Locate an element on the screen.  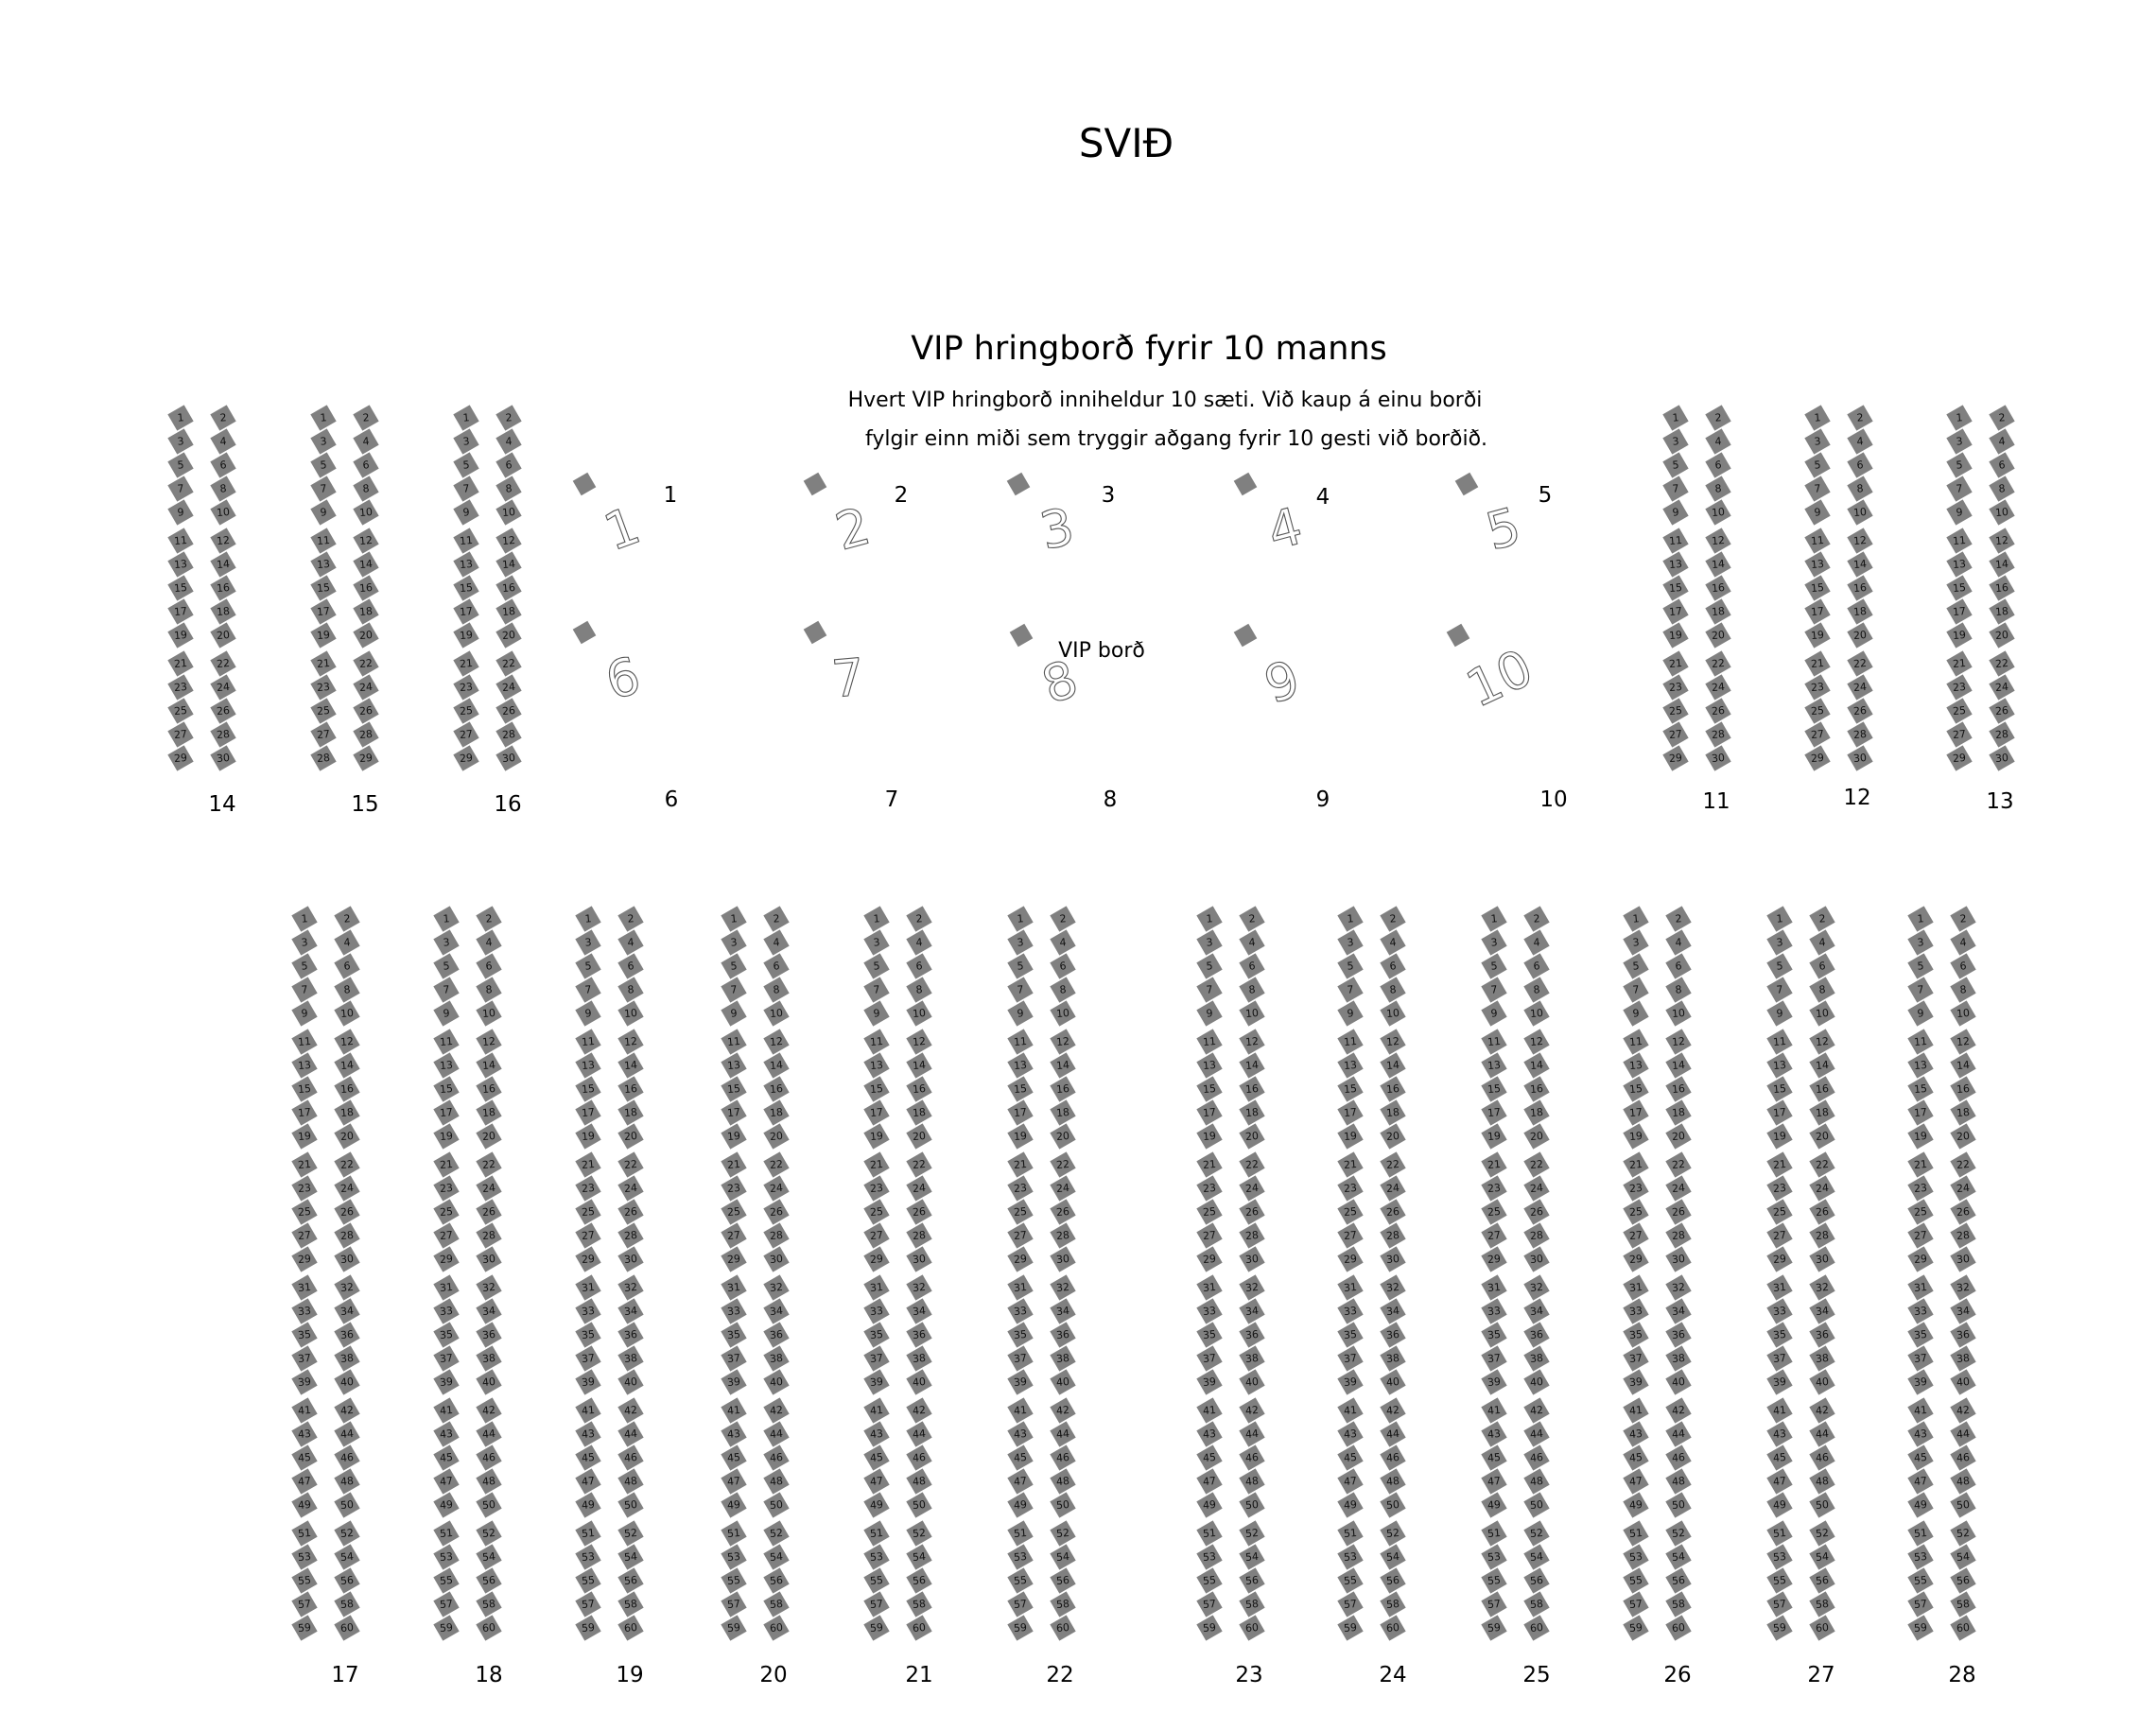
seat: 32 is located at coordinates (1822, 1287).